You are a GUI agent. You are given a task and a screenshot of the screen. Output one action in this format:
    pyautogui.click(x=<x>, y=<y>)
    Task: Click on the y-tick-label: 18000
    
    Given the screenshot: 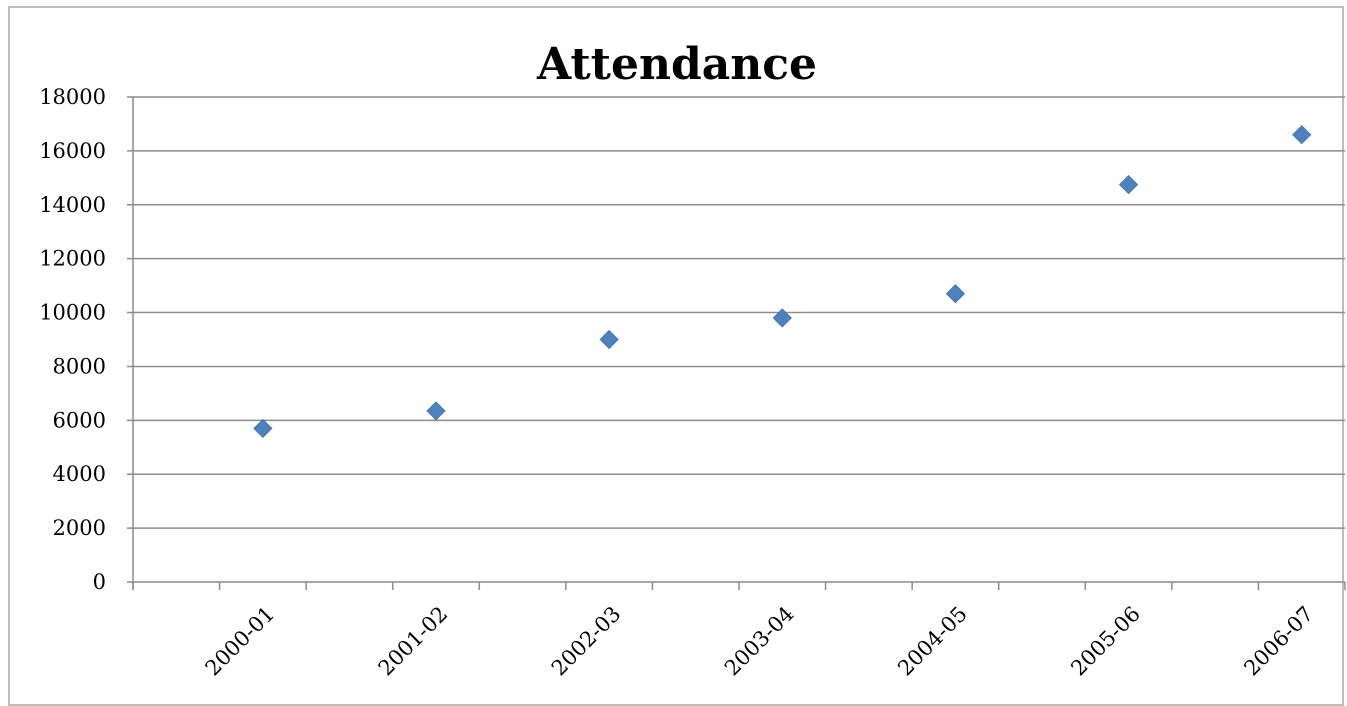 What is the action you would take?
    pyautogui.click(x=72, y=97)
    